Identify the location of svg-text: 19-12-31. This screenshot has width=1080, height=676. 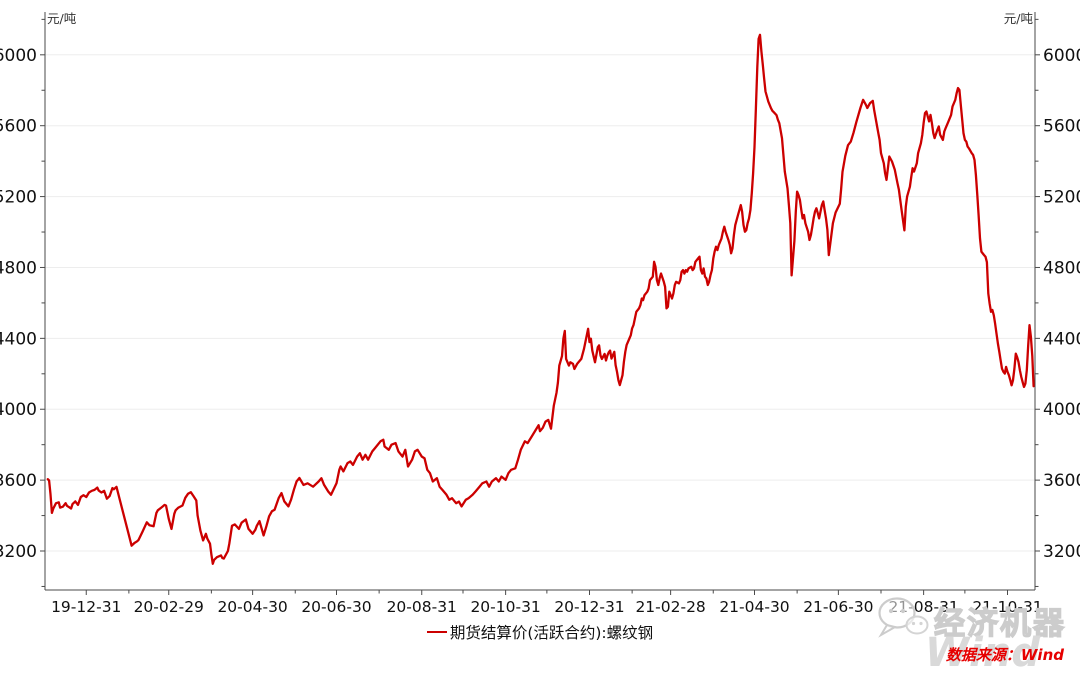
(86, 607).